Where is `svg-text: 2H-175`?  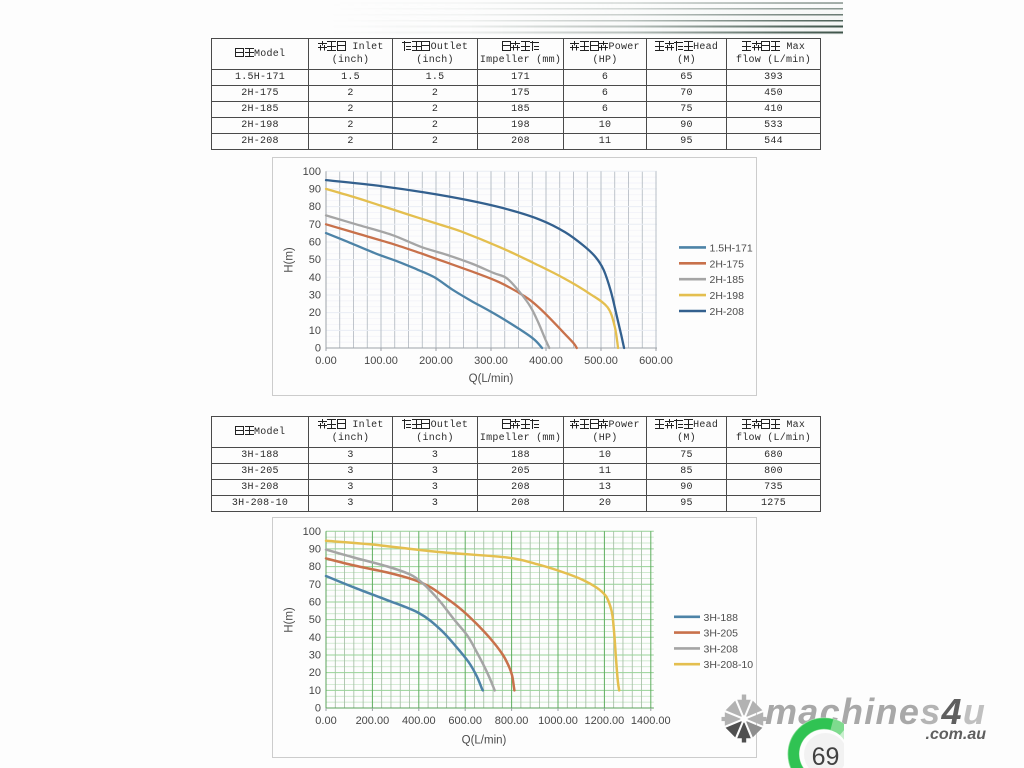 svg-text: 2H-175 is located at coordinates (727, 264).